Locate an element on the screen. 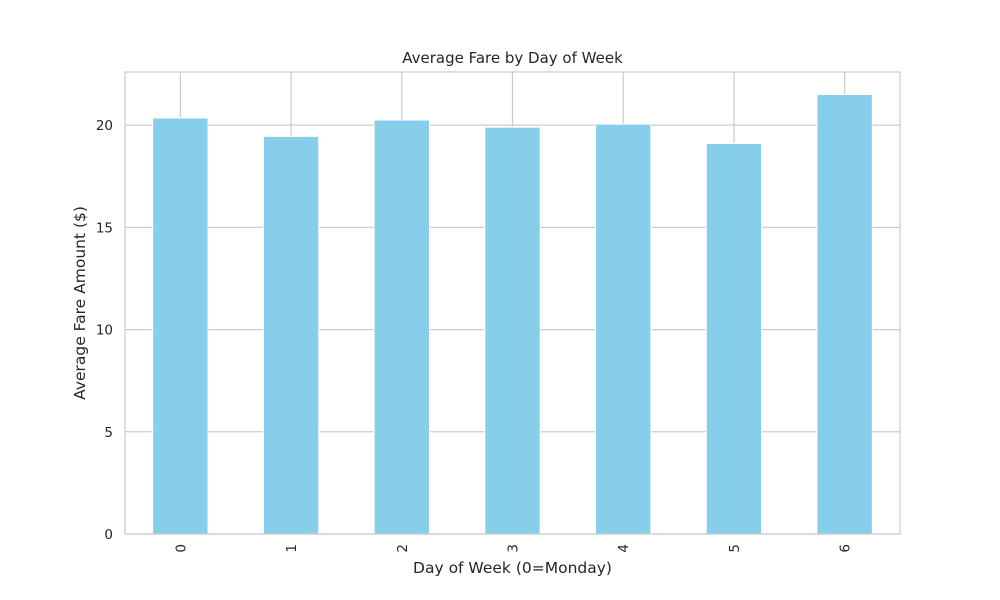  x-tick-label: 4 is located at coordinates (624, 548).